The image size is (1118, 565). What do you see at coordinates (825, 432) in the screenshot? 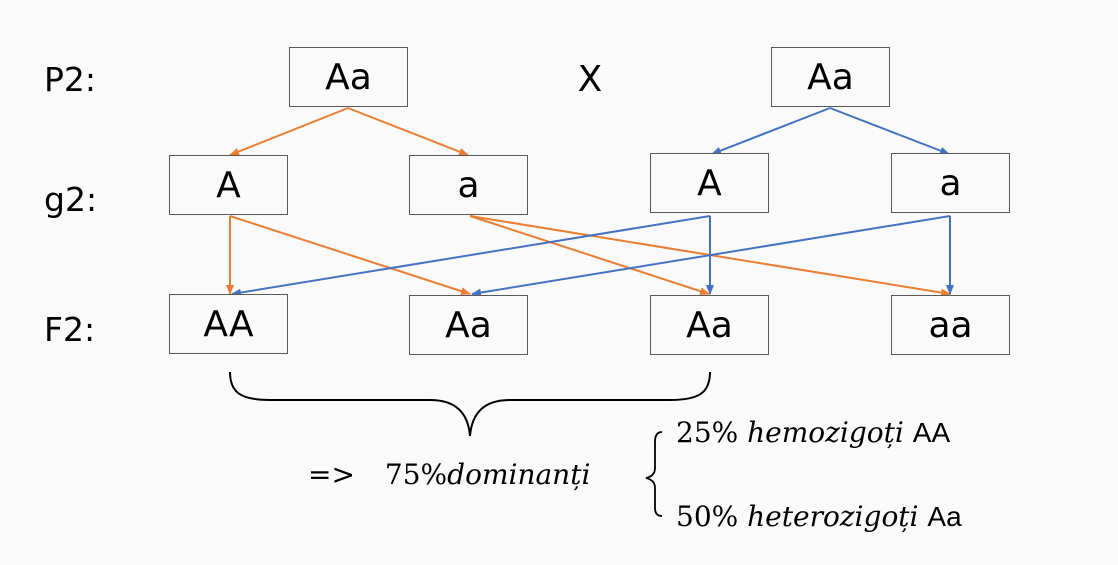
I see `homozygous-word: hemozigoți` at bounding box center [825, 432].